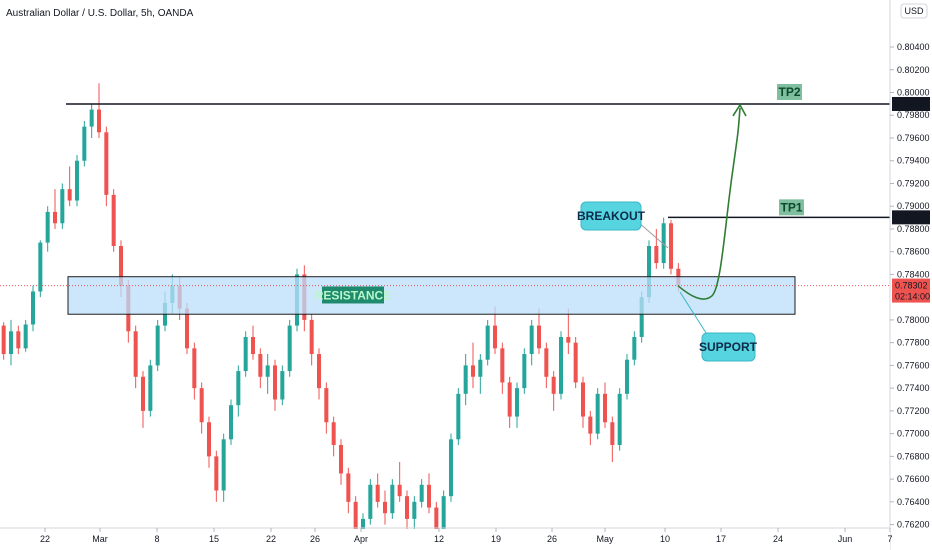  I want to click on breakout-text: BREAKOUT, so click(611, 216).